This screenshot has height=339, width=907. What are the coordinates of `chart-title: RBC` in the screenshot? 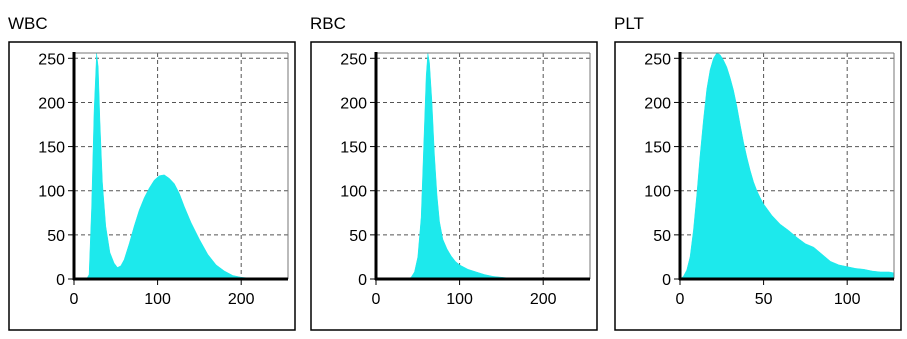 It's located at (328, 23).